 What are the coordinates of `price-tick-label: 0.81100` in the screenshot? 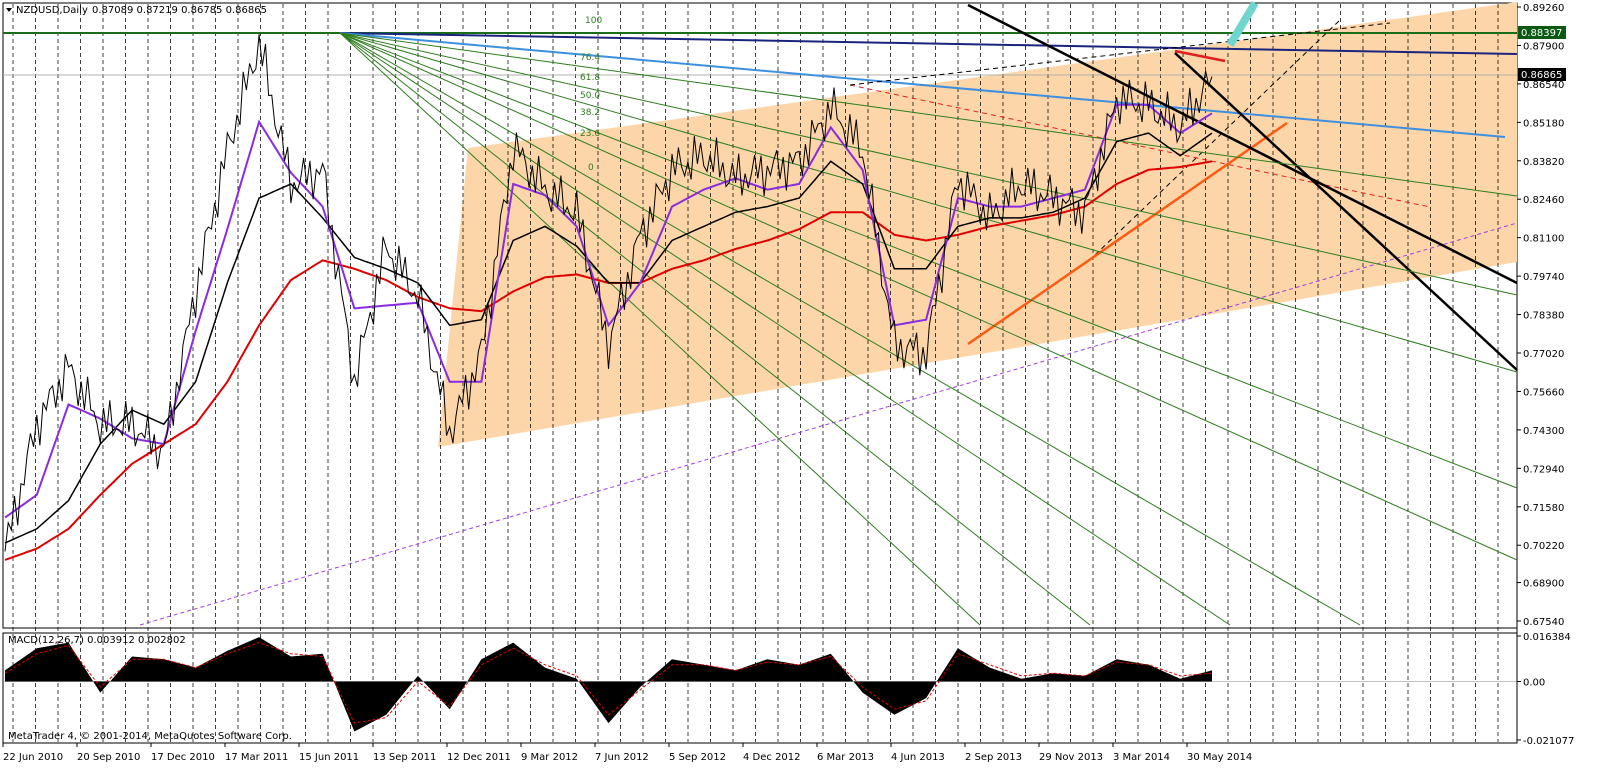 It's located at (1543, 239).